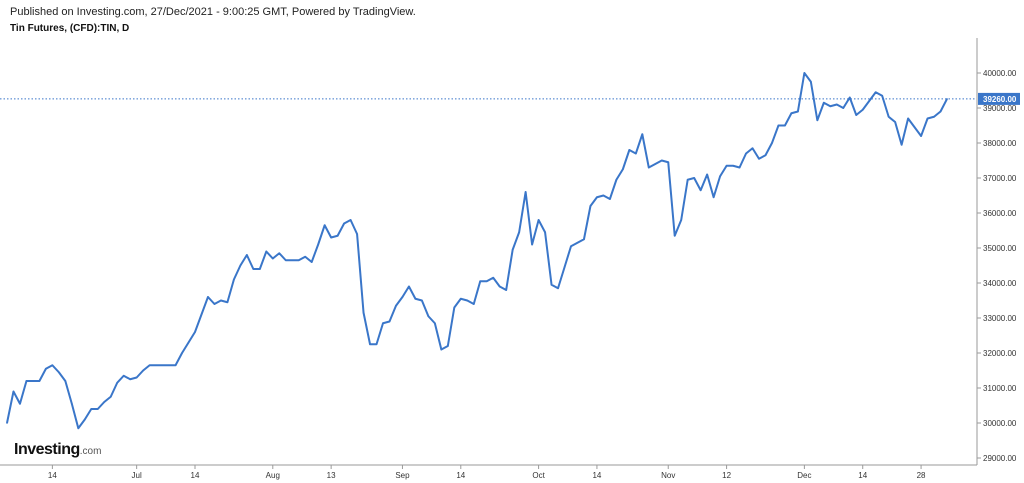 Image resolution: width=1024 pixels, height=483 pixels. I want to click on investing-logo: Investing.com, so click(57, 450).